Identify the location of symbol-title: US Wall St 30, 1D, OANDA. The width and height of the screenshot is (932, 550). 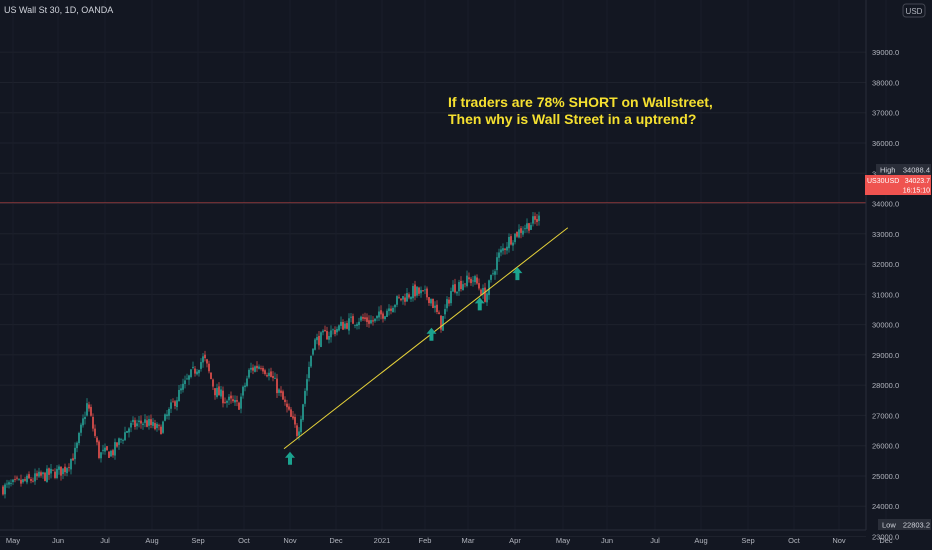
(58, 10).